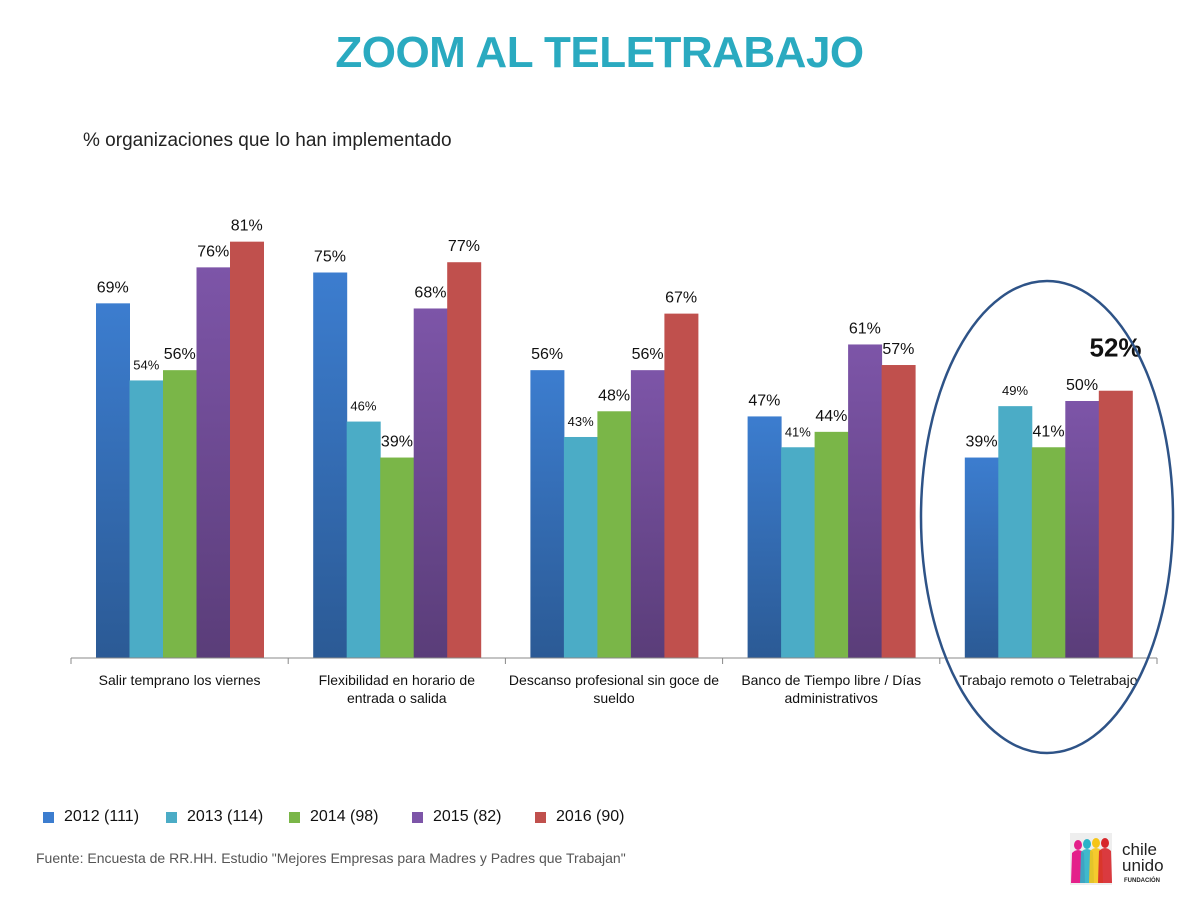  Describe the element at coordinates (599, 52) in the screenshot. I see `page-title: ZOOM AL TELETRABAJO` at that location.